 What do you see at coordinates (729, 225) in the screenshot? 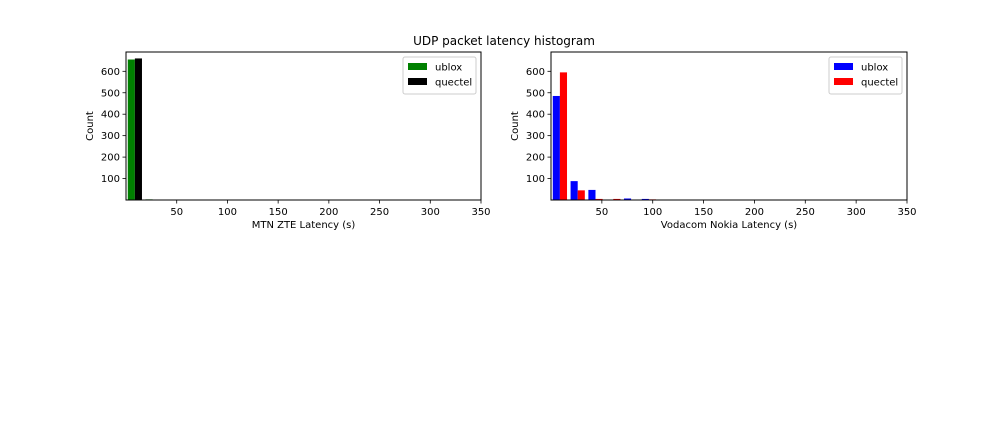
I see `x-axis-label: Vodacom Nokia Latency (s)` at bounding box center [729, 225].